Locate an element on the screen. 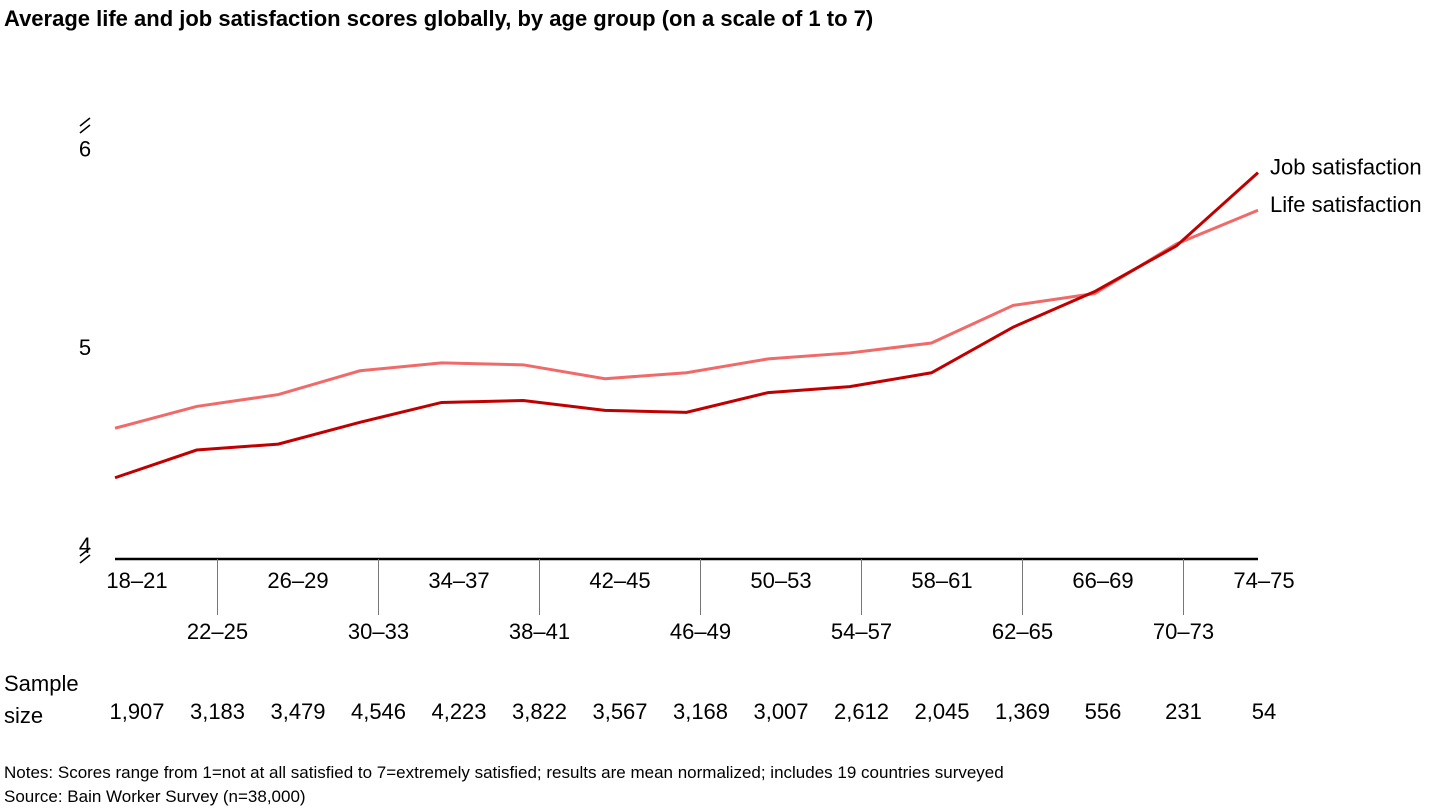  x-tick-label: 58–61 is located at coordinates (941, 580).